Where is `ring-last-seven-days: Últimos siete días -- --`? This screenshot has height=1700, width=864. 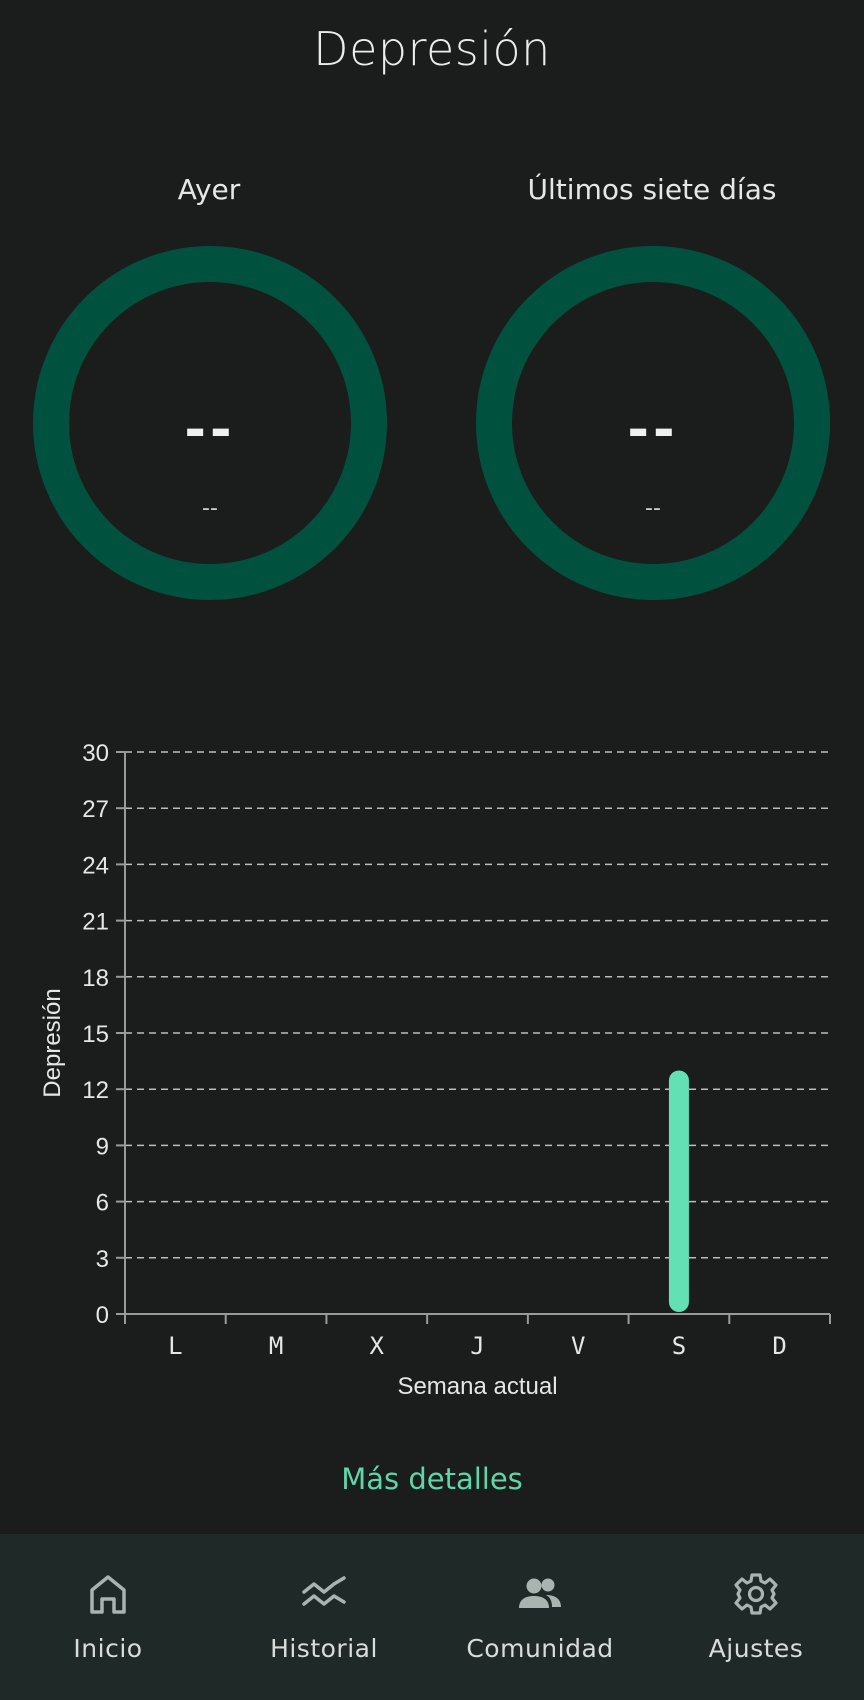
ring-last-seven-days: Últimos siete días -- -- is located at coordinates (654, 385).